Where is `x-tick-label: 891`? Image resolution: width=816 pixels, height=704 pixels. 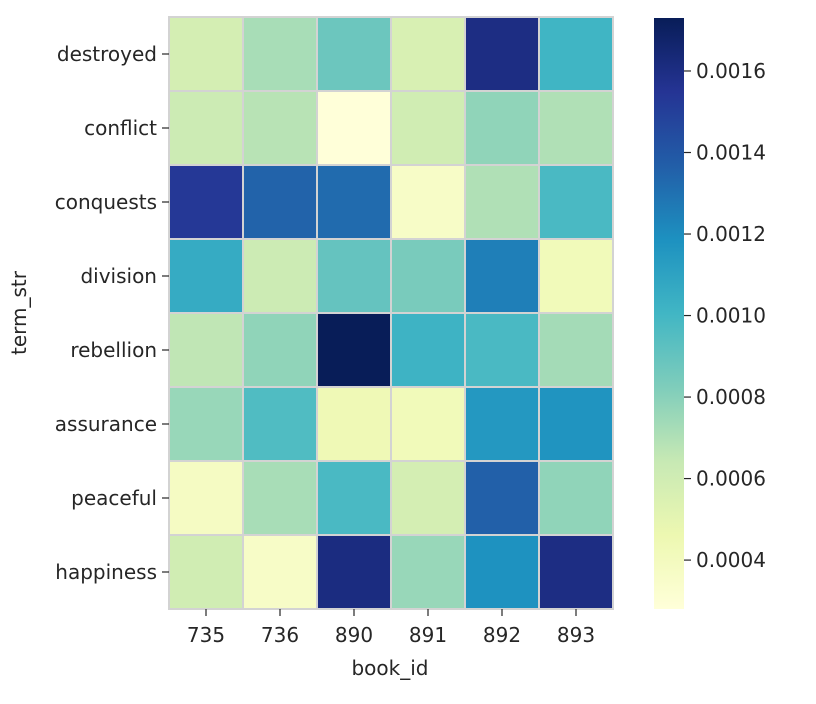 x-tick-label: 891 is located at coordinates (428, 635).